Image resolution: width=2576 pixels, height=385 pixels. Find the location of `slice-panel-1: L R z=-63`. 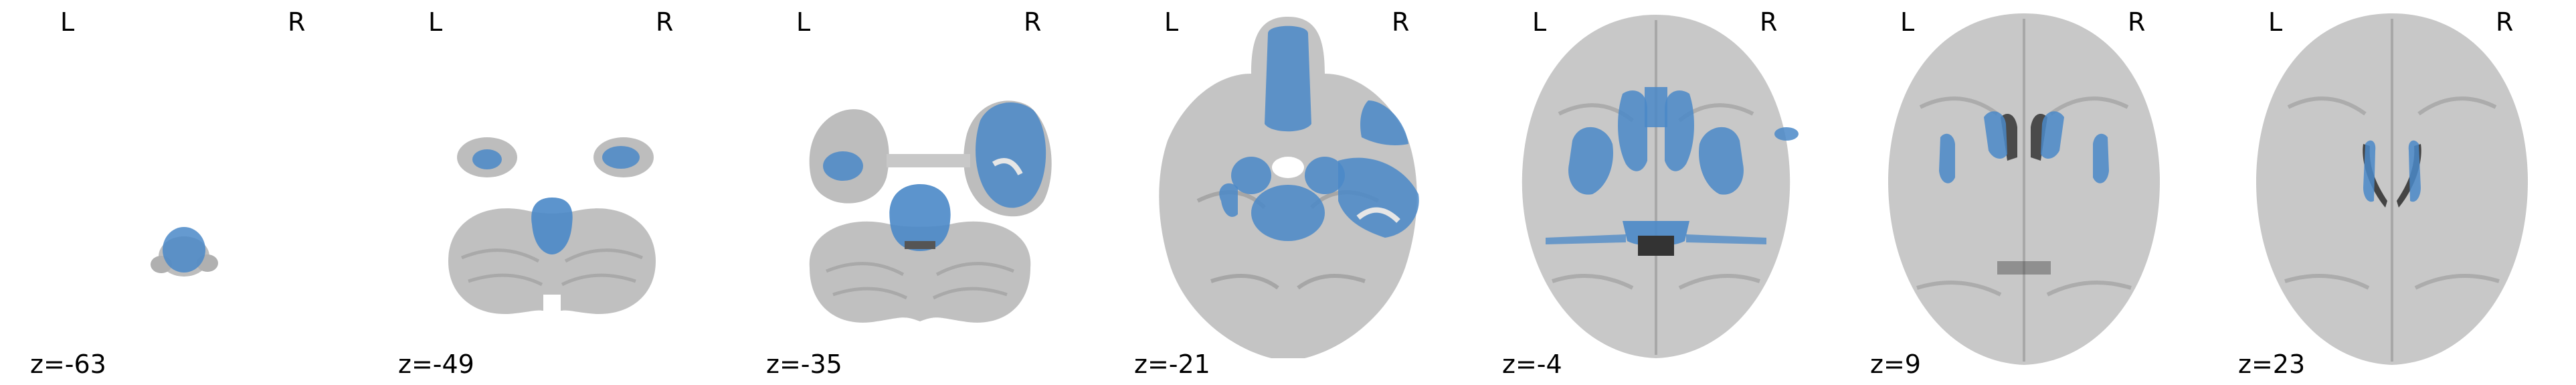

slice-panel-1: L R z=-63 is located at coordinates (184, 192).